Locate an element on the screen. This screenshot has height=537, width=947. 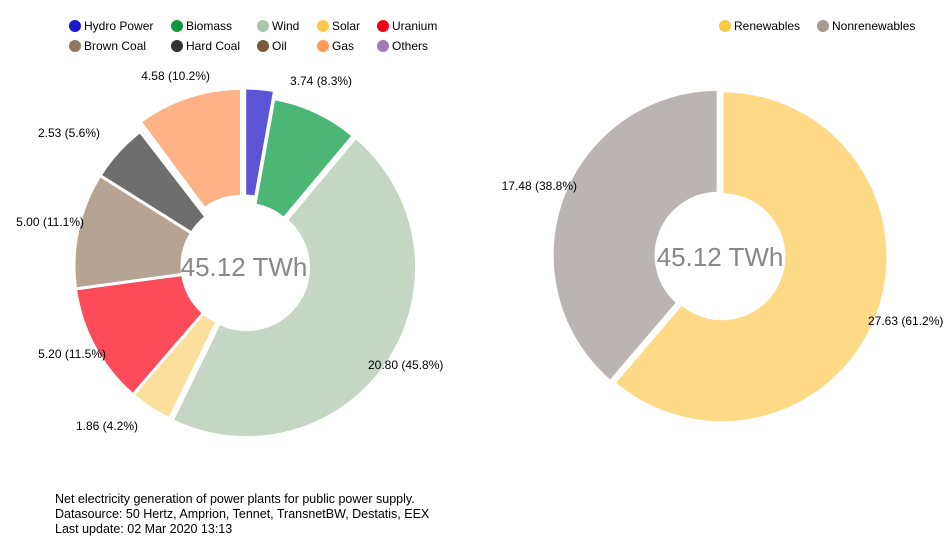
legend-item-brown-coal: Brown Coal is located at coordinates (107, 46).